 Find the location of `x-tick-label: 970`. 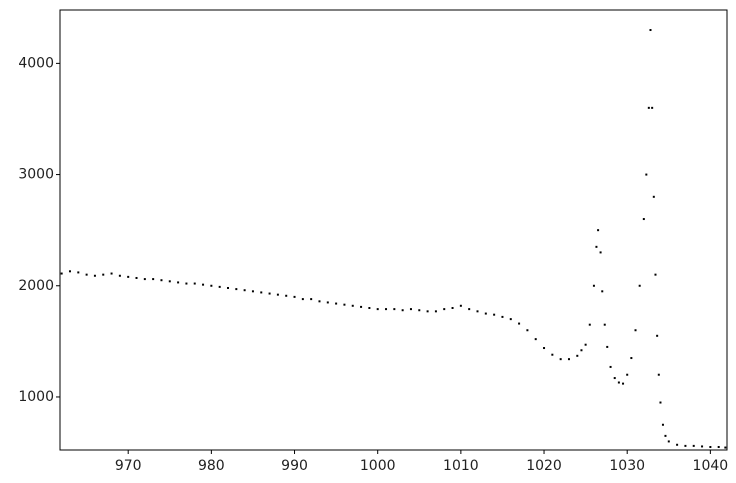

x-tick-label: 970 is located at coordinates (128, 466).